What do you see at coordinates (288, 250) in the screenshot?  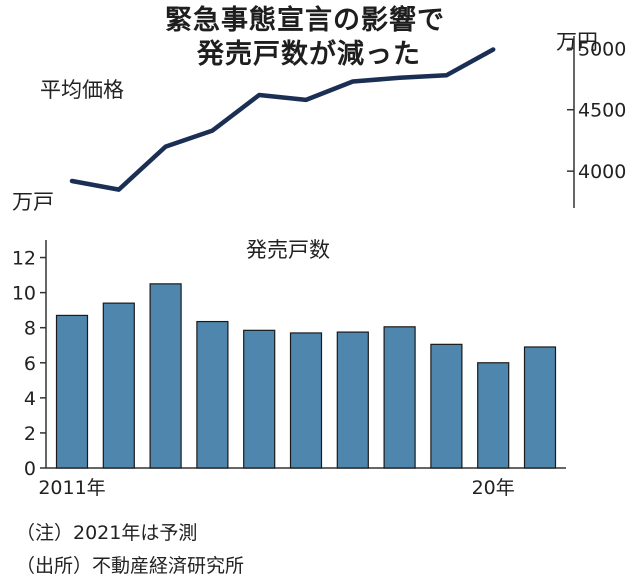 I see `bar-series-label: 発売戸数` at bounding box center [288, 250].